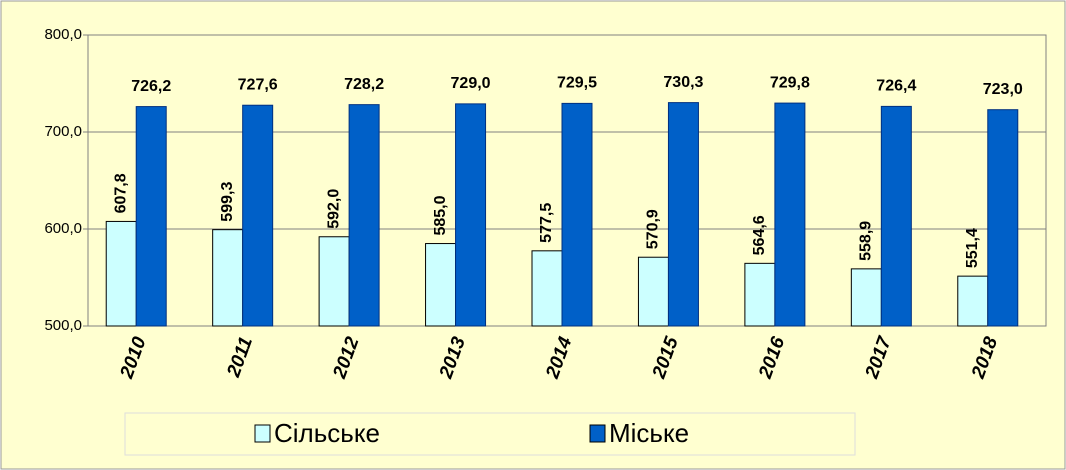 The image size is (1066, 470). Describe the element at coordinates (440, 215) in the screenshot. I see `value-label: 585,0` at that location.